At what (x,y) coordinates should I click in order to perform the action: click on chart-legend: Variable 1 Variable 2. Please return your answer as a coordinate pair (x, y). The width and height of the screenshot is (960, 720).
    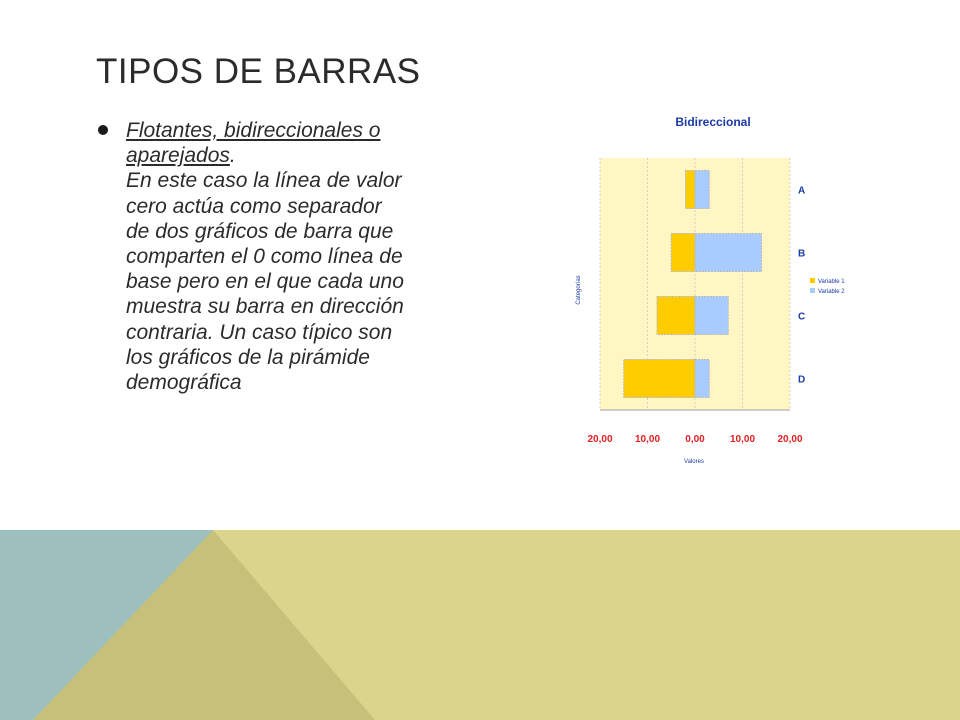
    Looking at the image, I should click on (827, 286).